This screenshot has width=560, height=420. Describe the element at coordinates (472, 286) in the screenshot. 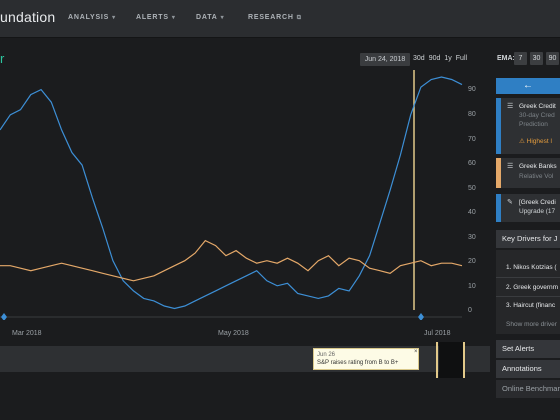

I see `y-tick: 10` at that location.